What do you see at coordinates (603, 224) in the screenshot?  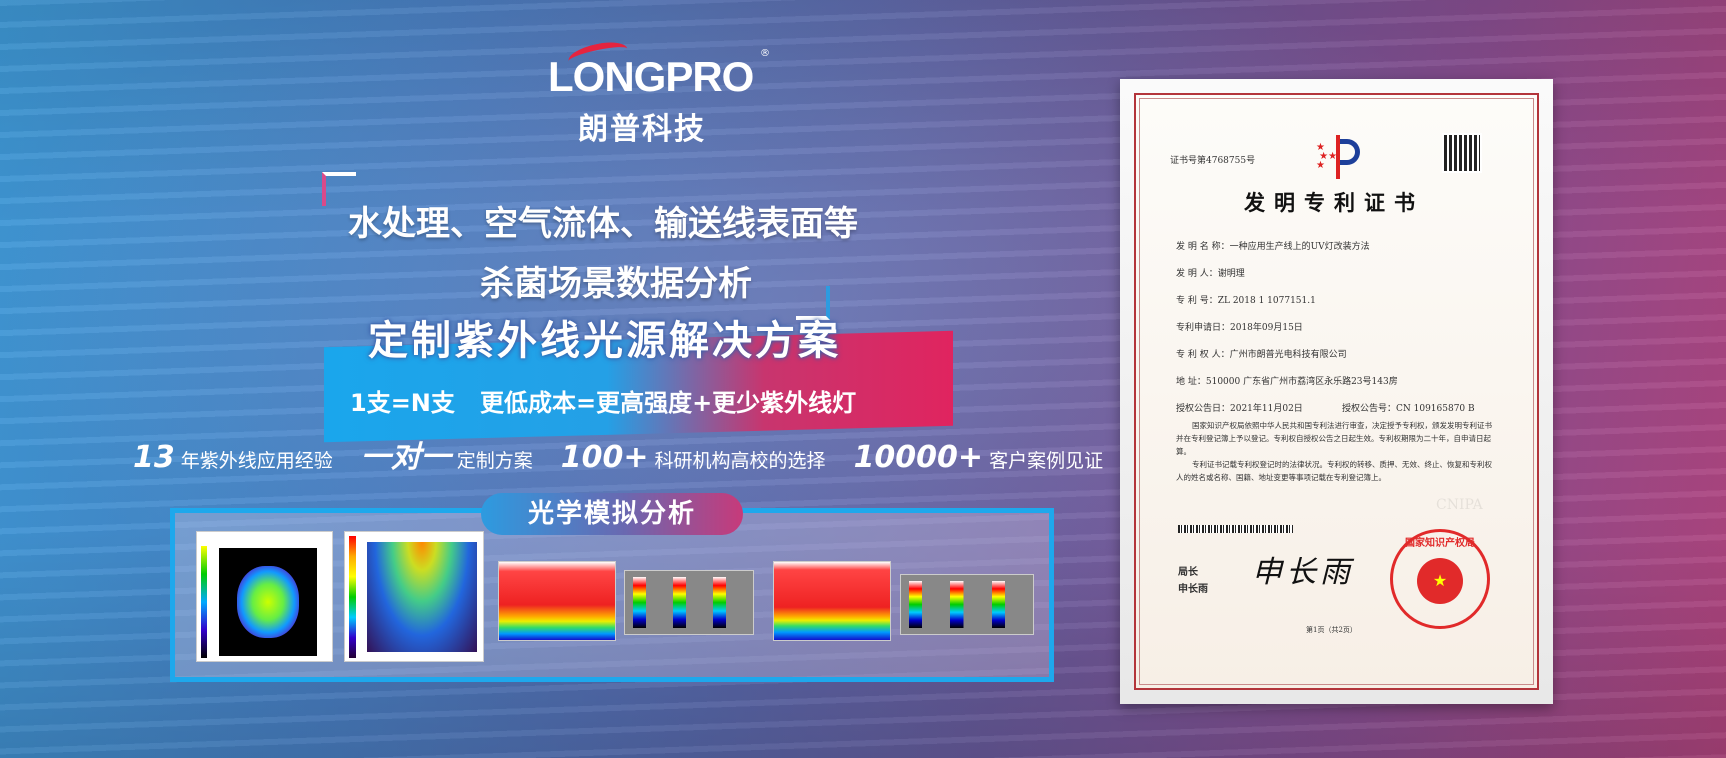 I see `headline-line1: 水处理、空气流体、输送线表面等` at bounding box center [603, 224].